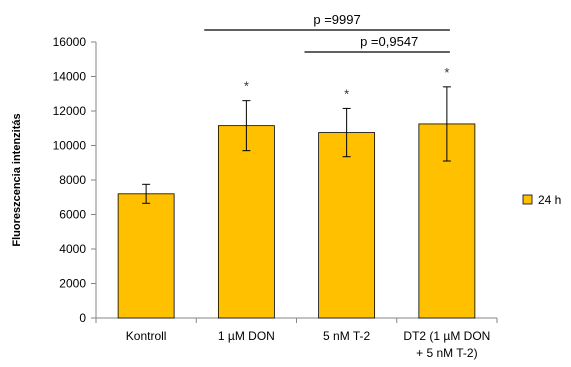 Image resolution: width=571 pixels, height=367 pixels. I want to click on y-tick-label: 12000, so click(70, 111).